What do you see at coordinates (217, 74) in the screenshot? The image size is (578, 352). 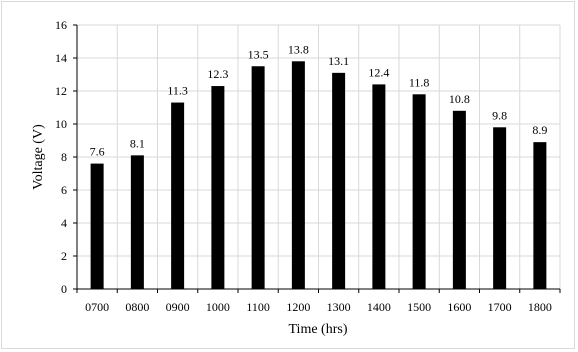 I see `data-label: 12.3` at bounding box center [217, 74].